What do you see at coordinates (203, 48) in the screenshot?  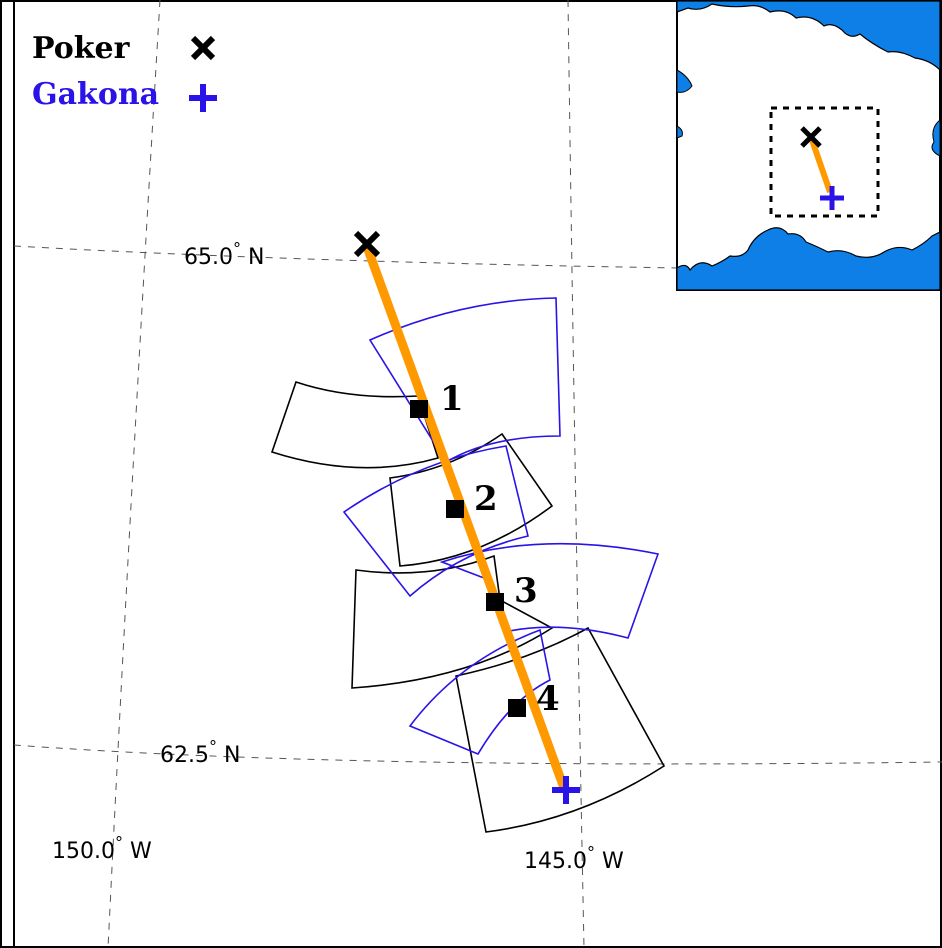 I see `x-cross-icon` at bounding box center [203, 48].